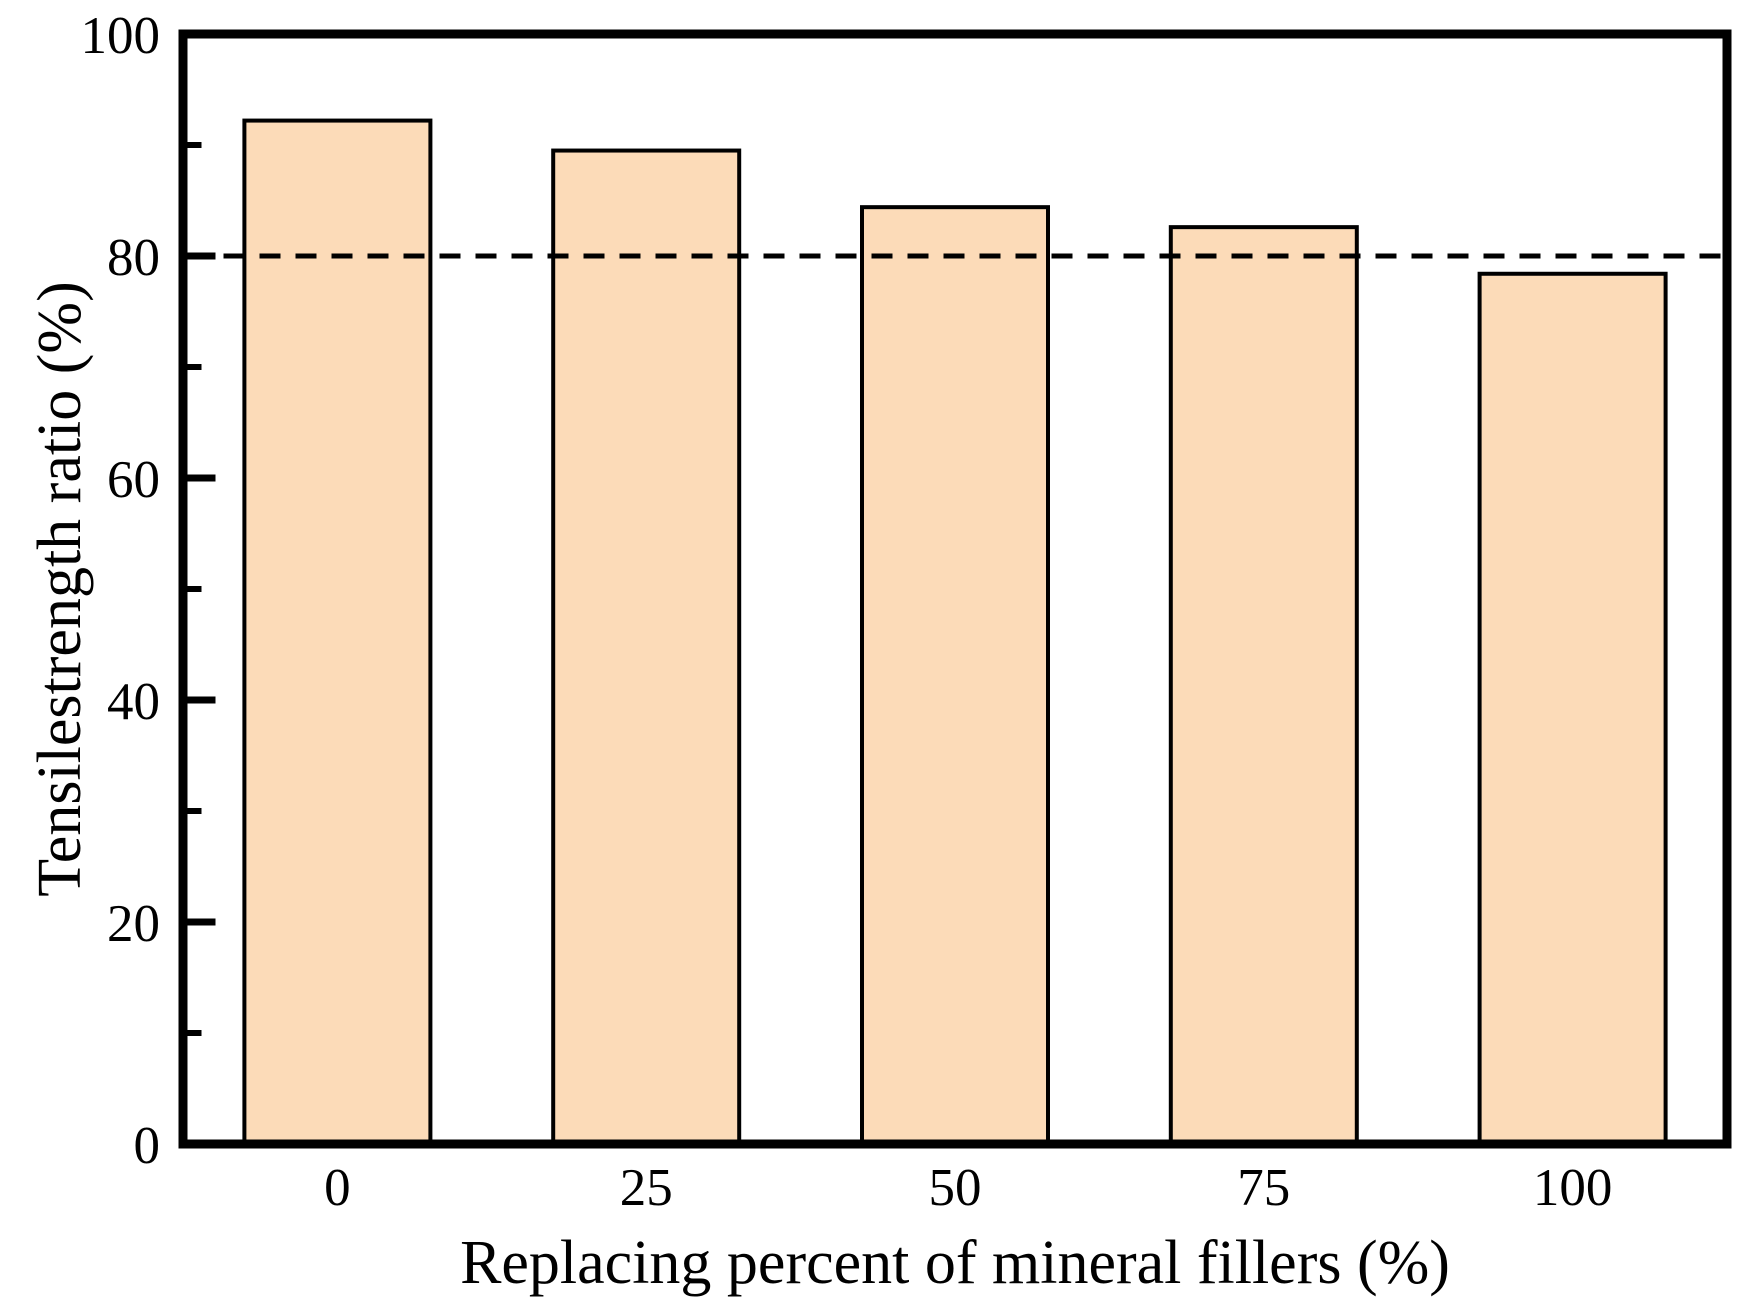 The width and height of the screenshot is (1750, 1306). What do you see at coordinates (1573, 1188) in the screenshot?
I see `x-tick-label-100: 100` at bounding box center [1573, 1188].